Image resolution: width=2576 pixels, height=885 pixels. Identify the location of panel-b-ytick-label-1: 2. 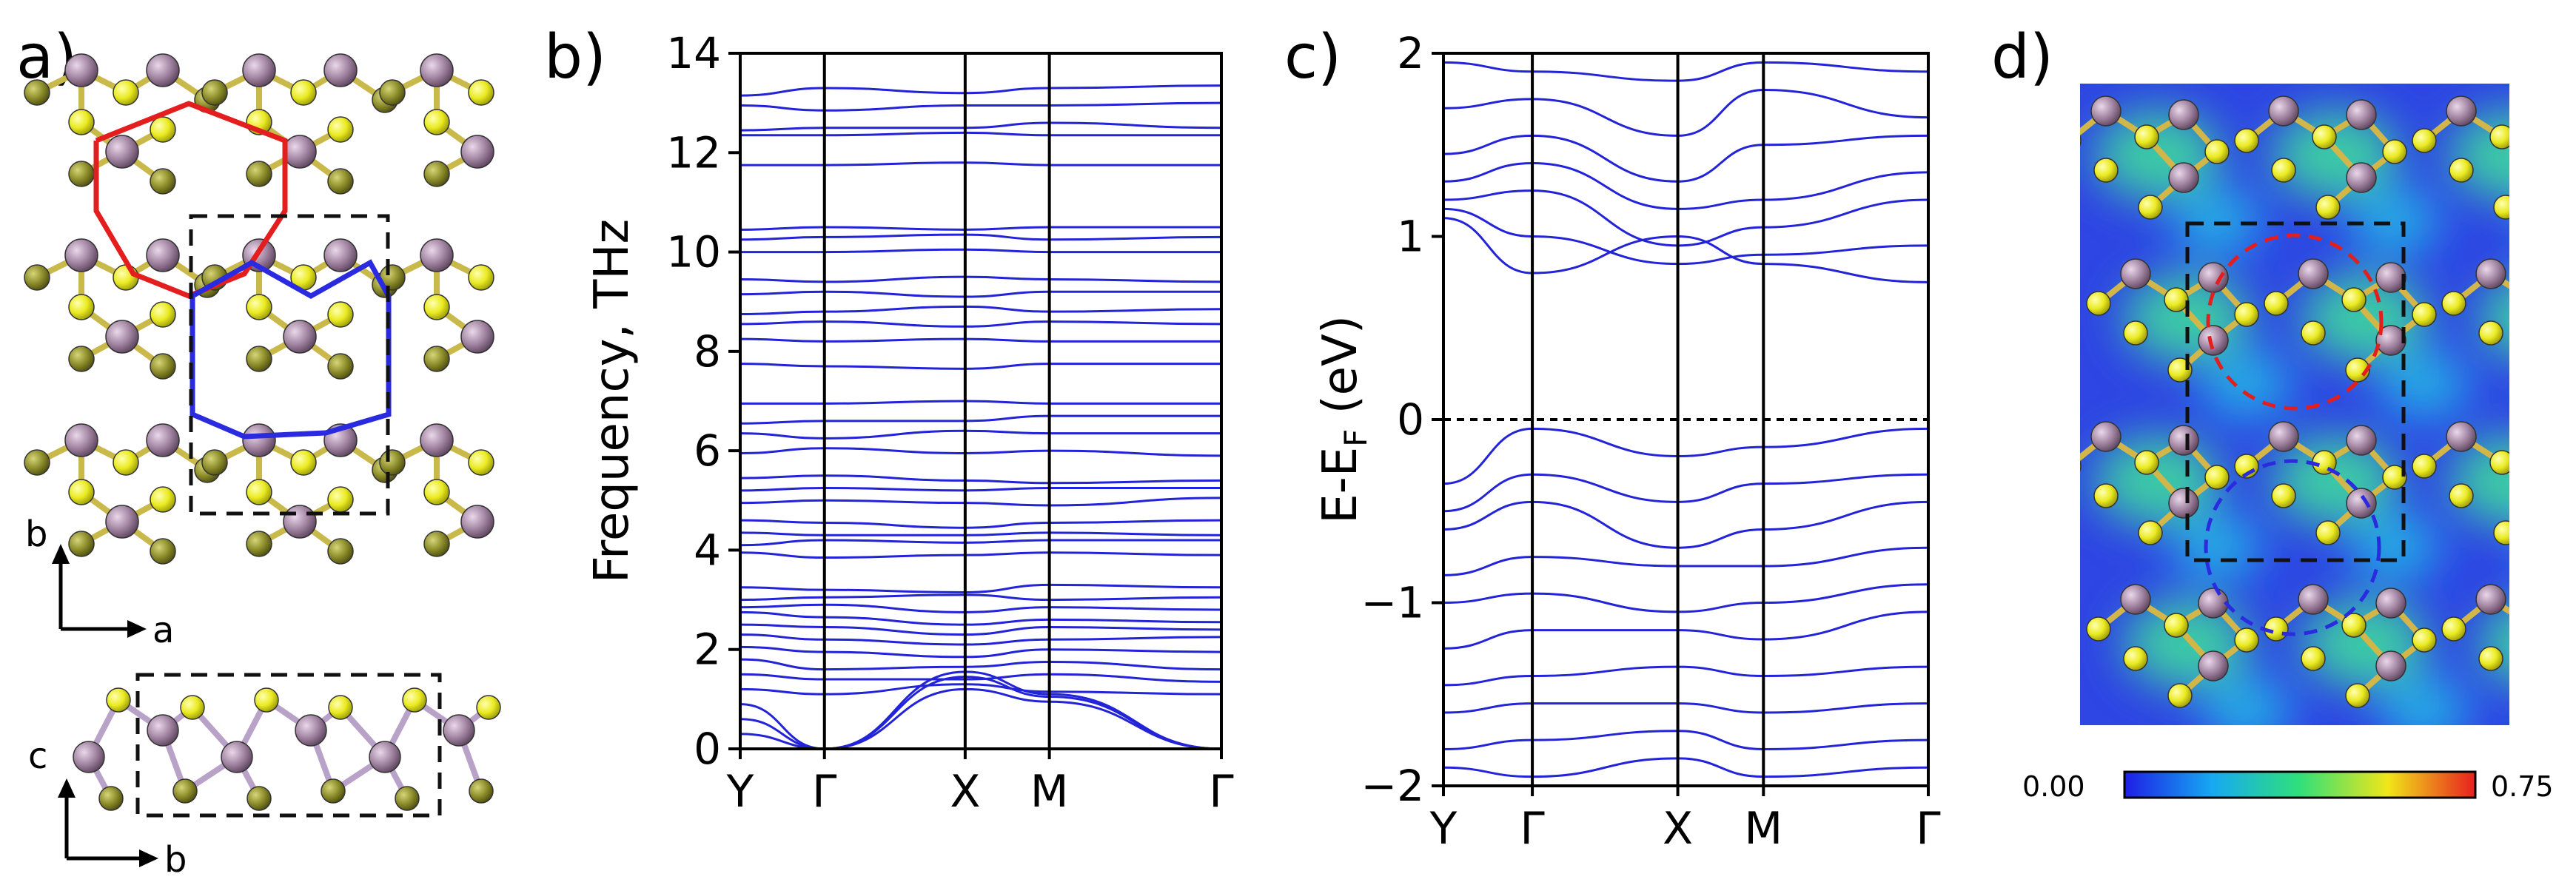
(707, 650).